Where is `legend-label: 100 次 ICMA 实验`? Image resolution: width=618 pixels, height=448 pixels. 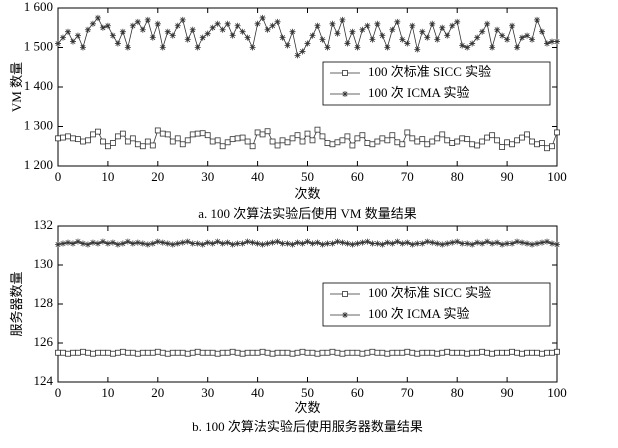 legend-label: 100 次 ICMA 实验 is located at coordinates (418, 92).